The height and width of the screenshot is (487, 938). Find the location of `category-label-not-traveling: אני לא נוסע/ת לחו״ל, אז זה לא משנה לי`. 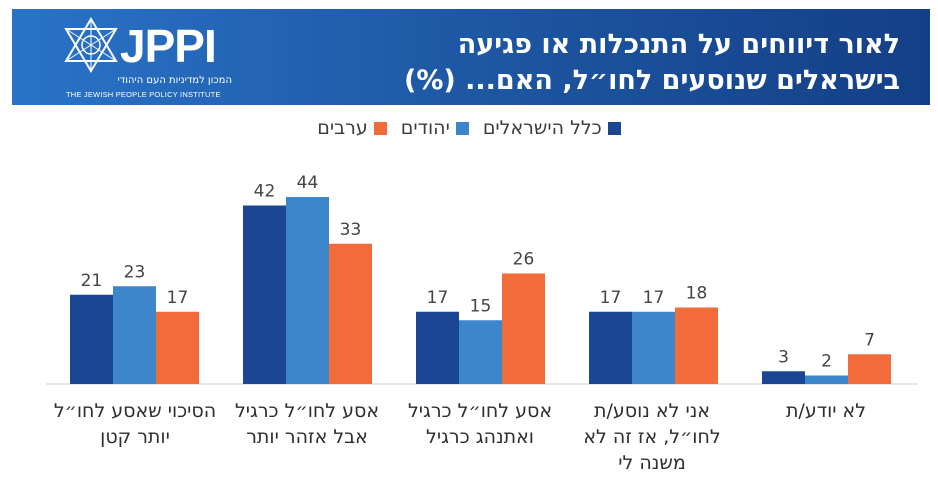

category-label-not-traveling: אני לא נוסע/ת לחו״ל, אז זה לא משנה לי is located at coordinates (652, 437).